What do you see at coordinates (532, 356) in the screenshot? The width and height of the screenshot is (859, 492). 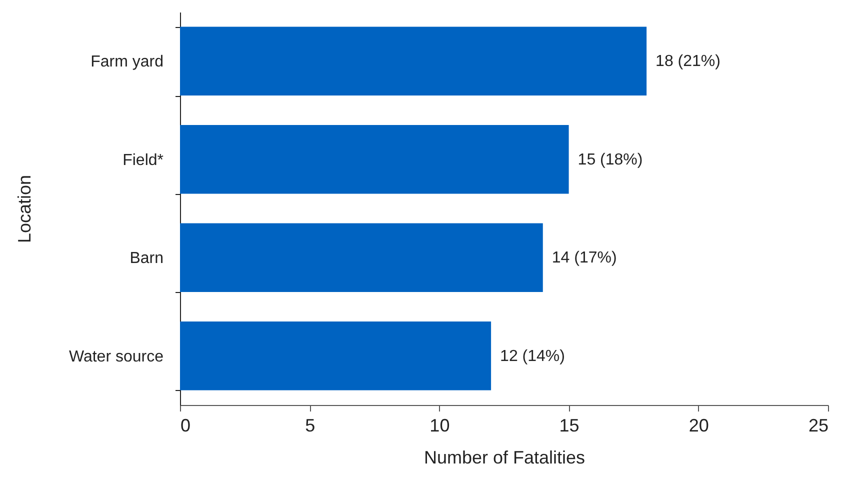 I see `data-label: 12 (14%)` at bounding box center [532, 356].